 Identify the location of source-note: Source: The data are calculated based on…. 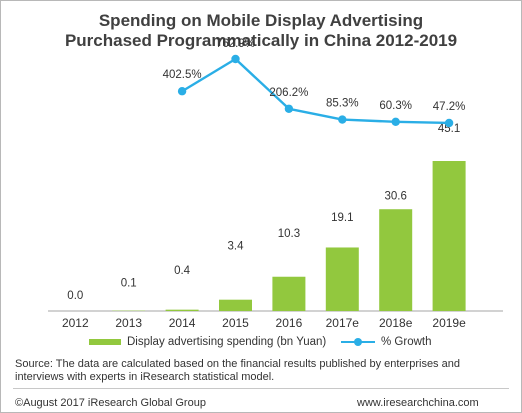
(237, 370).